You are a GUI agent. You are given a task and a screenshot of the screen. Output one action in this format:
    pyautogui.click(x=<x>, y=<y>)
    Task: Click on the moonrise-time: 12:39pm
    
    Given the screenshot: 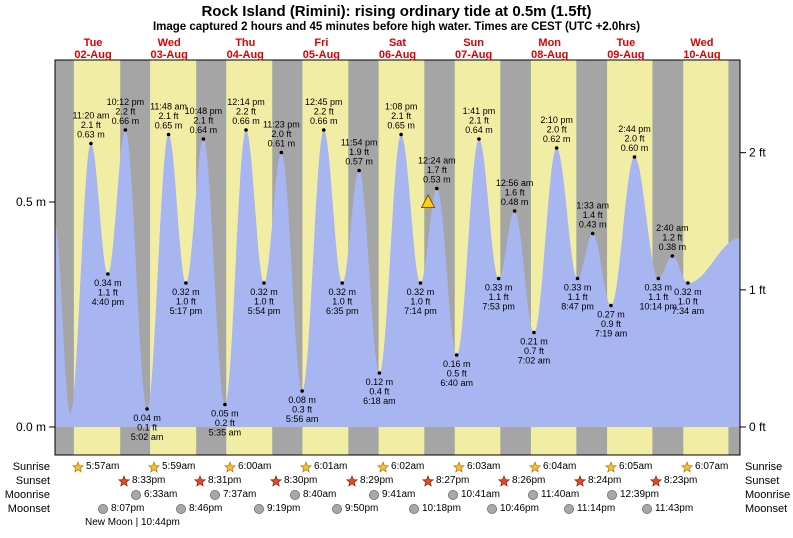 What is the action you would take?
    pyautogui.click(x=639, y=494)
    